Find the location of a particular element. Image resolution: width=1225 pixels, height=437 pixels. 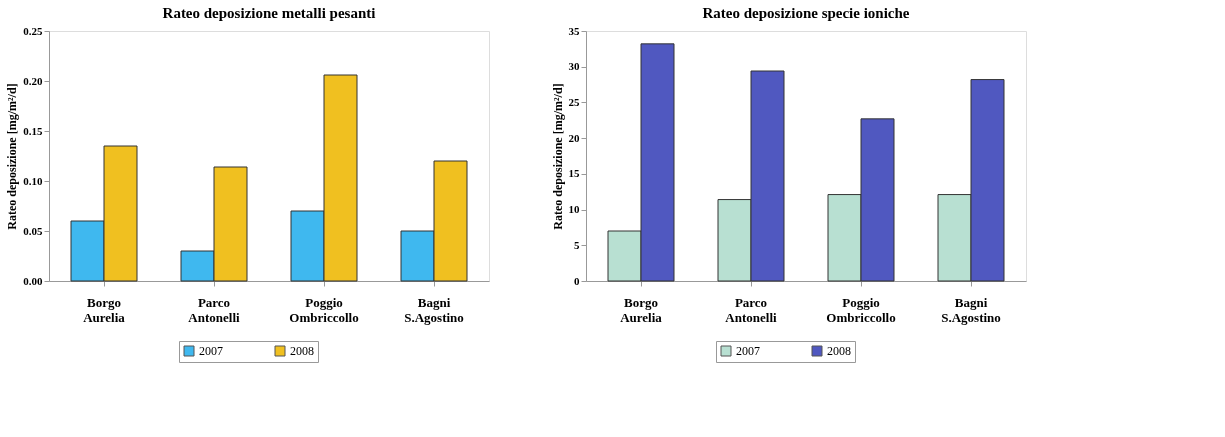

chart-title: Rateo deposizione specie ioniche is located at coordinates (806, 13).